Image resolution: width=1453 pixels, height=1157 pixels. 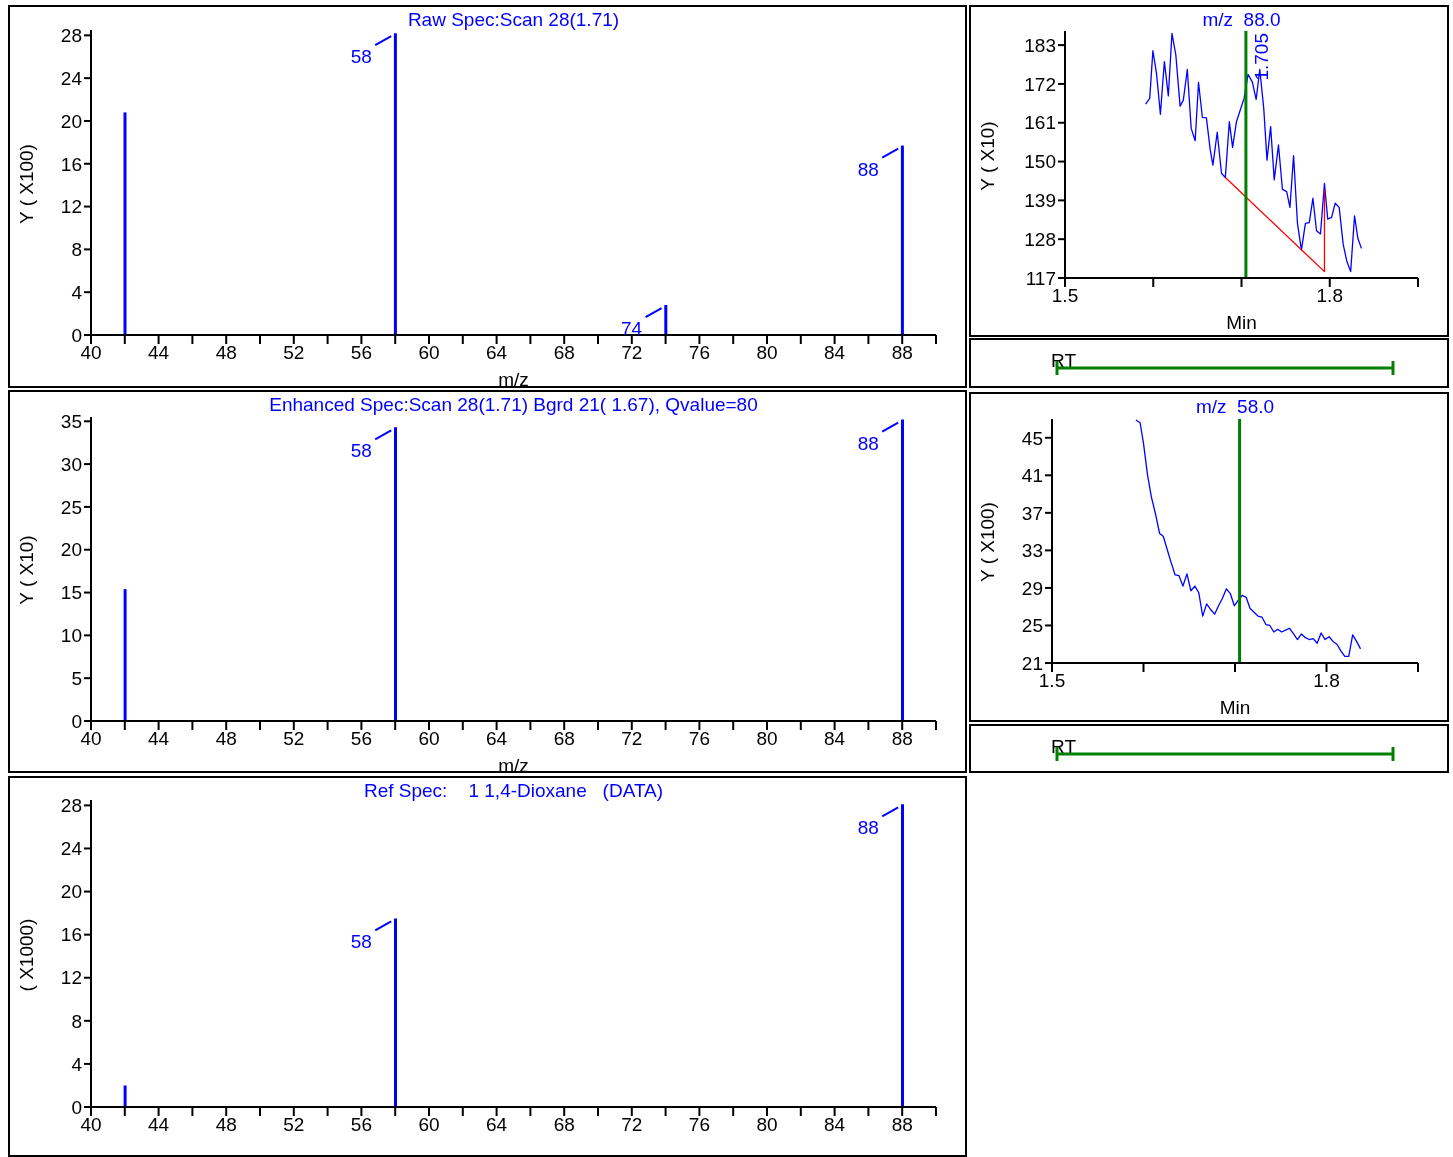 What do you see at coordinates (1032, 476) in the screenshot?
I see `y-tick-label: 41` at bounding box center [1032, 476].